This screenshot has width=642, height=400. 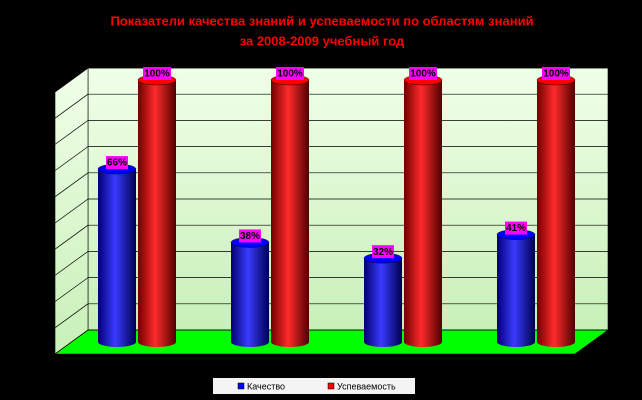 I want to click on legend-label: Успеваемость, so click(x=366, y=386).